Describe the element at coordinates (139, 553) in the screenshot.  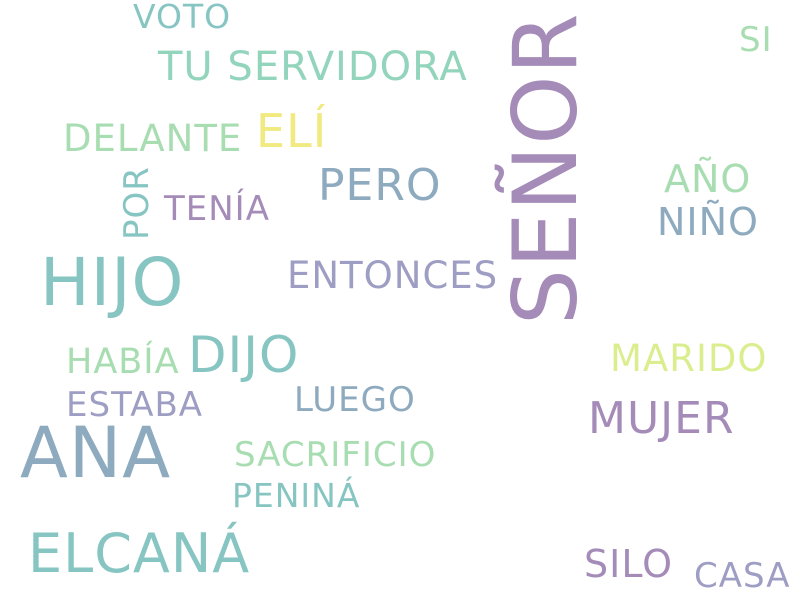
I see `word-elcana: ELCANÁ` at that location.